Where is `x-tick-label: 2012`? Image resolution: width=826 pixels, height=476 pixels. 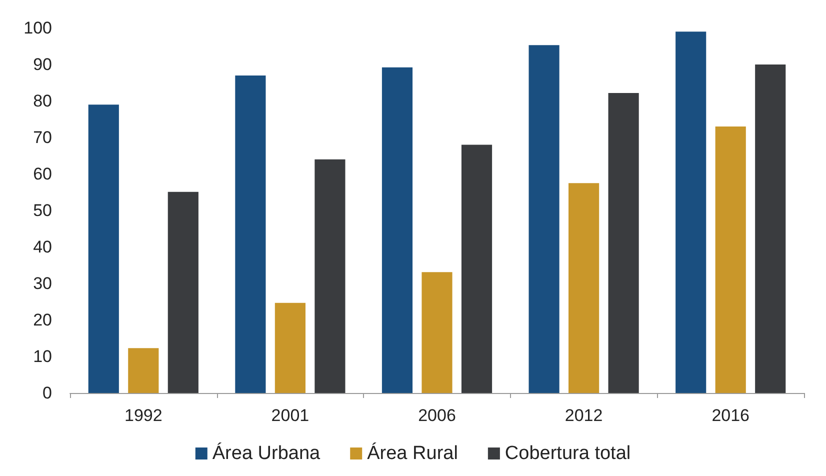 x-tick-label: 2012 is located at coordinates (583, 415).